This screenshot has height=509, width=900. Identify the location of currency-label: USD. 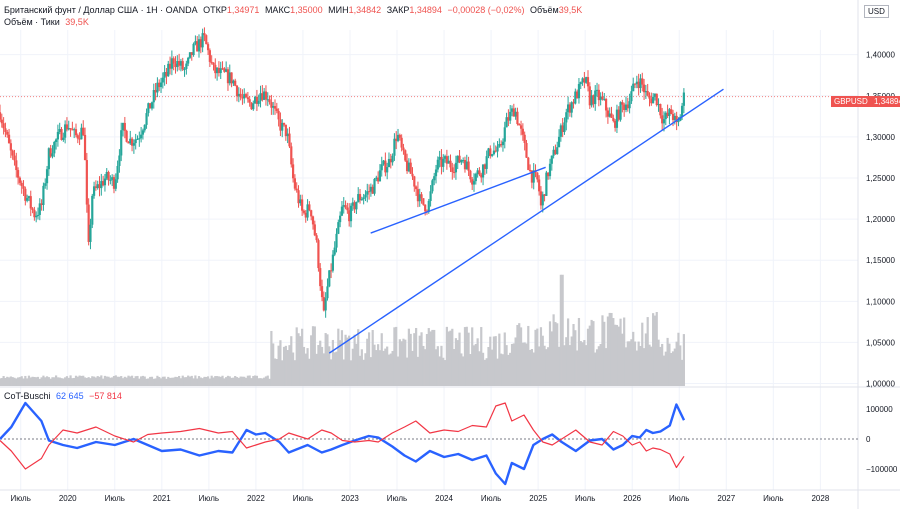
(876, 11).